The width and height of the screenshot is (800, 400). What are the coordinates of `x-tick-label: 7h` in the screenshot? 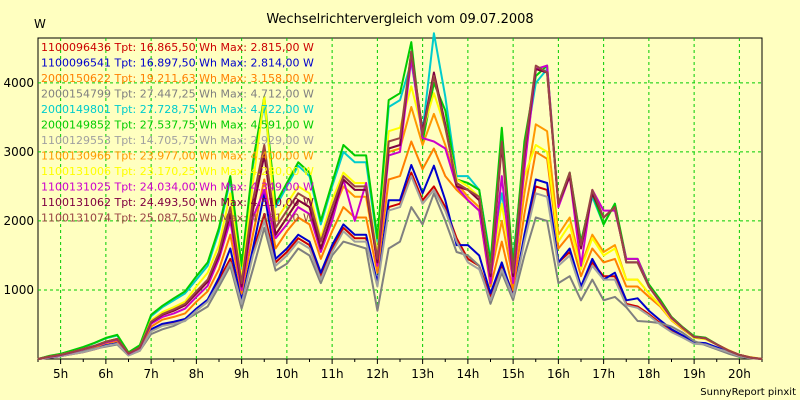 It's located at (151, 374).